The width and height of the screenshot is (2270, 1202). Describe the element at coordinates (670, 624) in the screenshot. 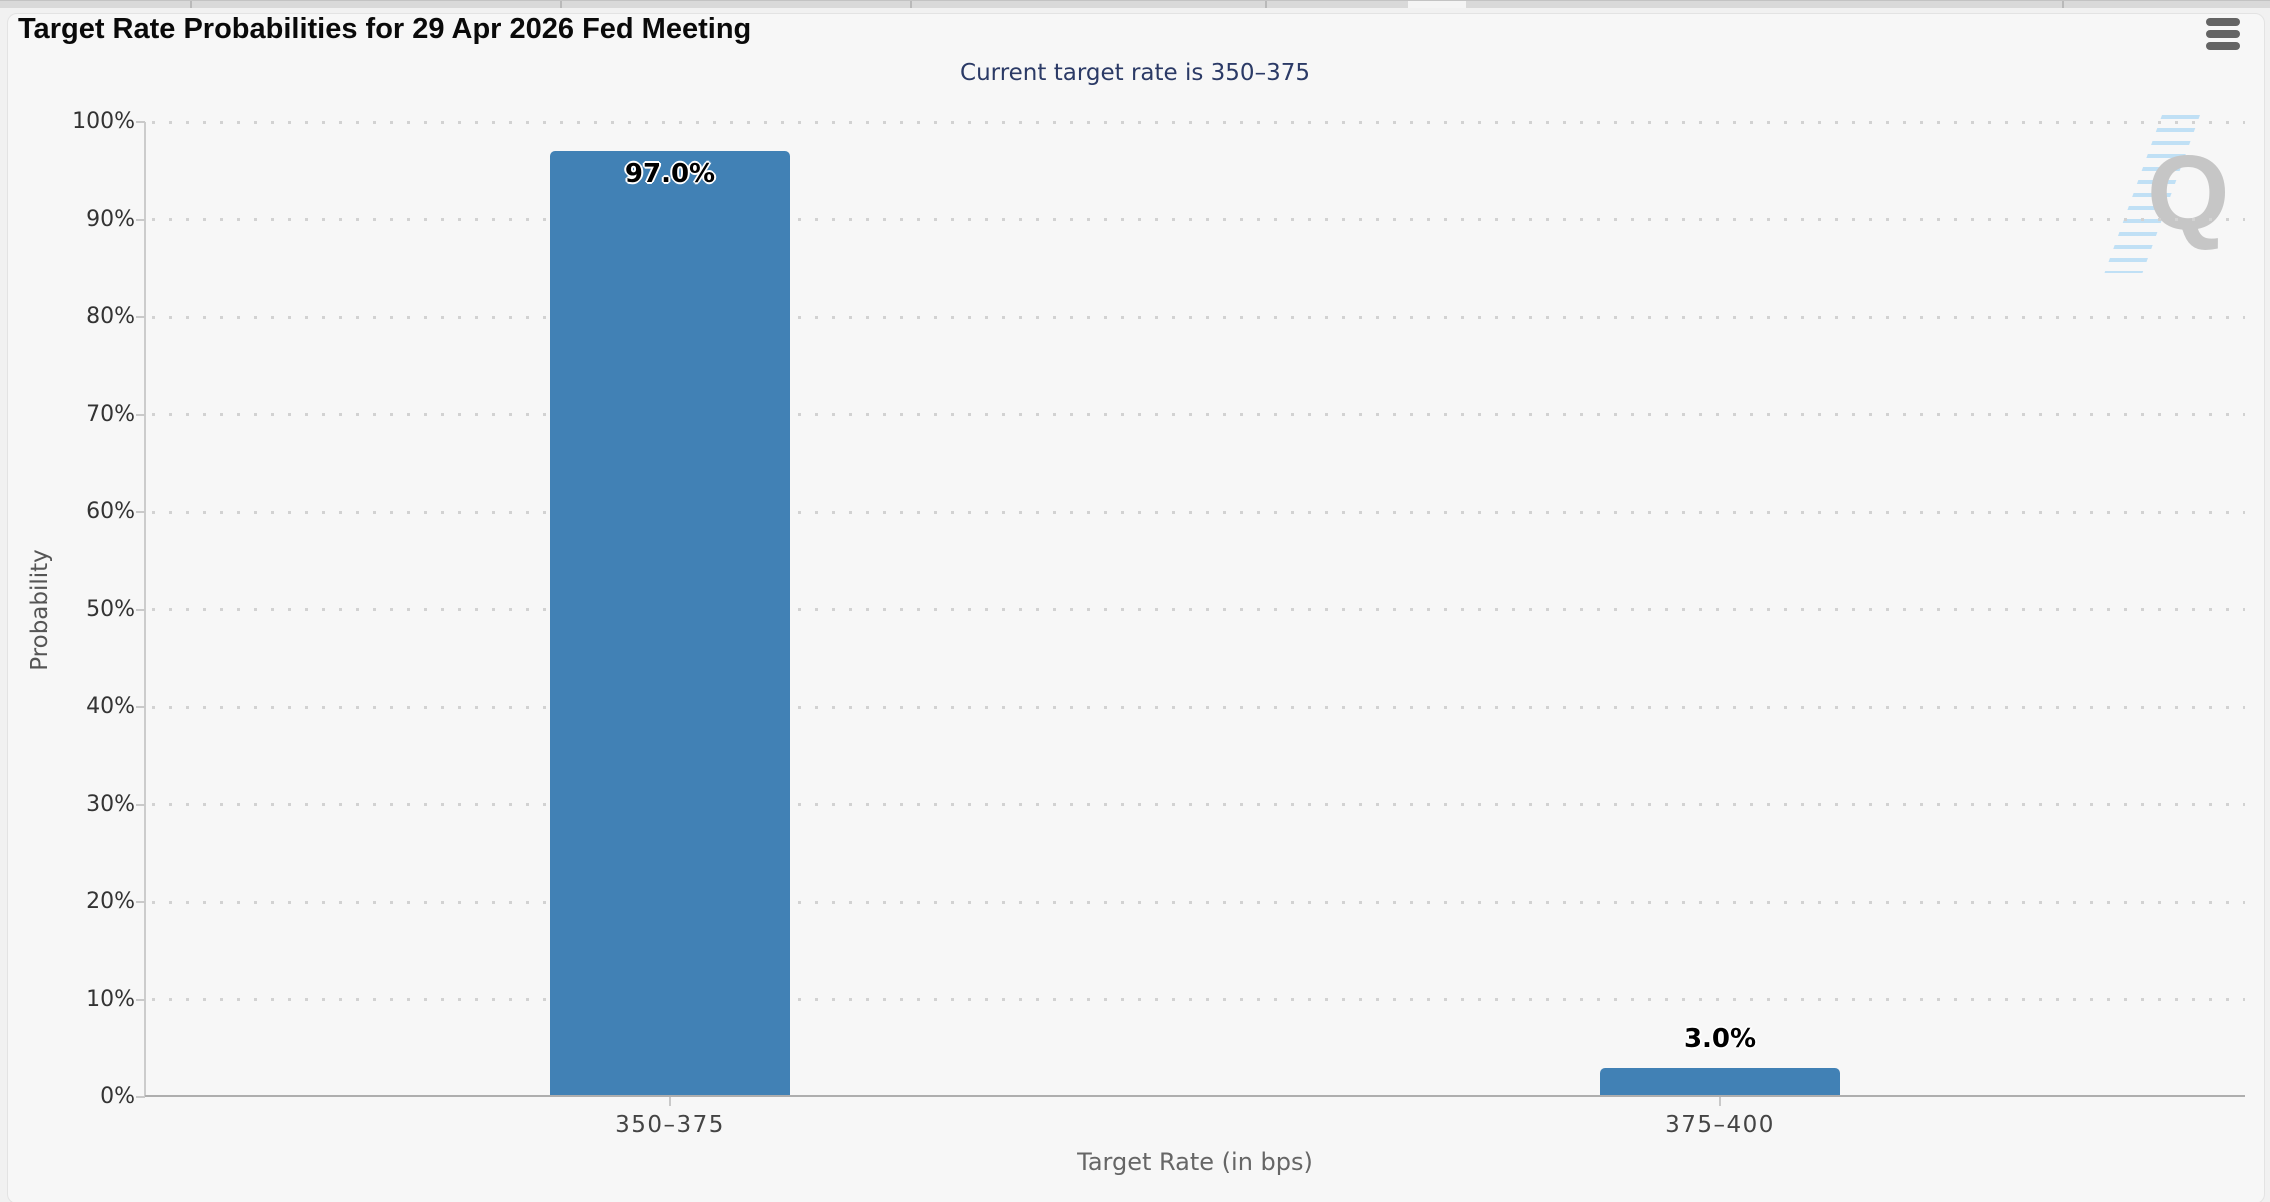

I see `bar-350–375` at that location.